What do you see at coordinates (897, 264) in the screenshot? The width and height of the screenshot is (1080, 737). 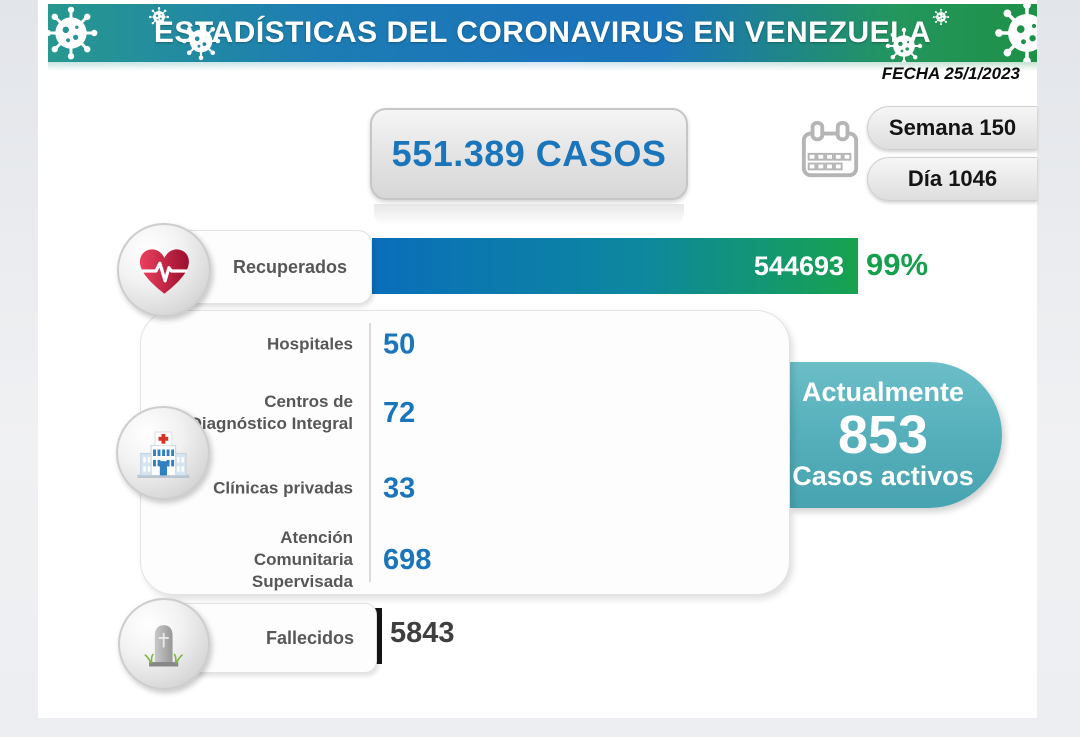 I see `recovered-percent: 99%` at bounding box center [897, 264].